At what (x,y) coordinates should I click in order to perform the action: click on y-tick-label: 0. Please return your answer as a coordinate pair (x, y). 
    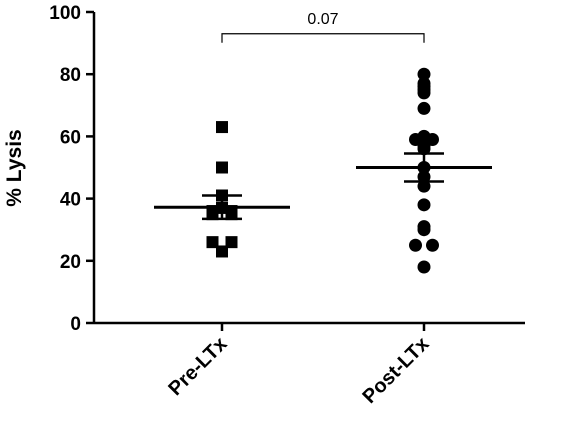
    Looking at the image, I should click on (75, 324).